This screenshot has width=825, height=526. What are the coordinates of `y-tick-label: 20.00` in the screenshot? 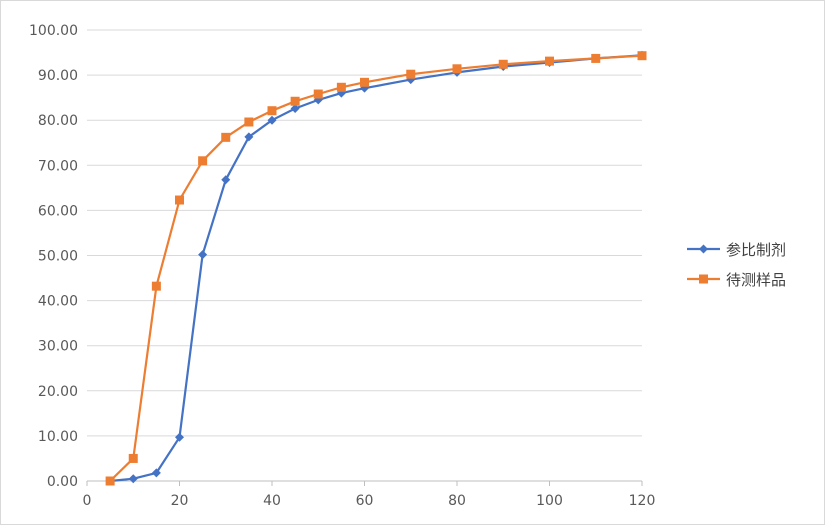 It's located at (58, 392).